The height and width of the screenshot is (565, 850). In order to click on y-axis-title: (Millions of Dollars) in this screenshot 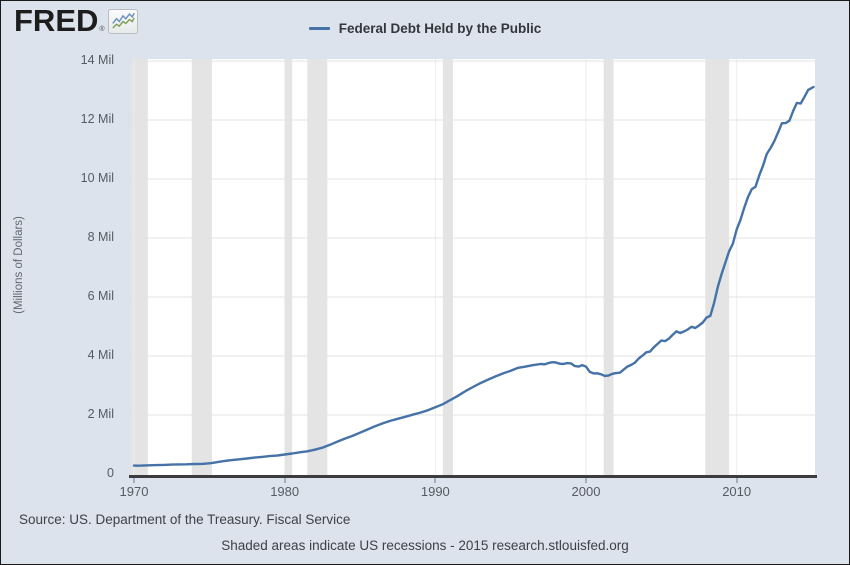, I will do `click(19, 265)`.